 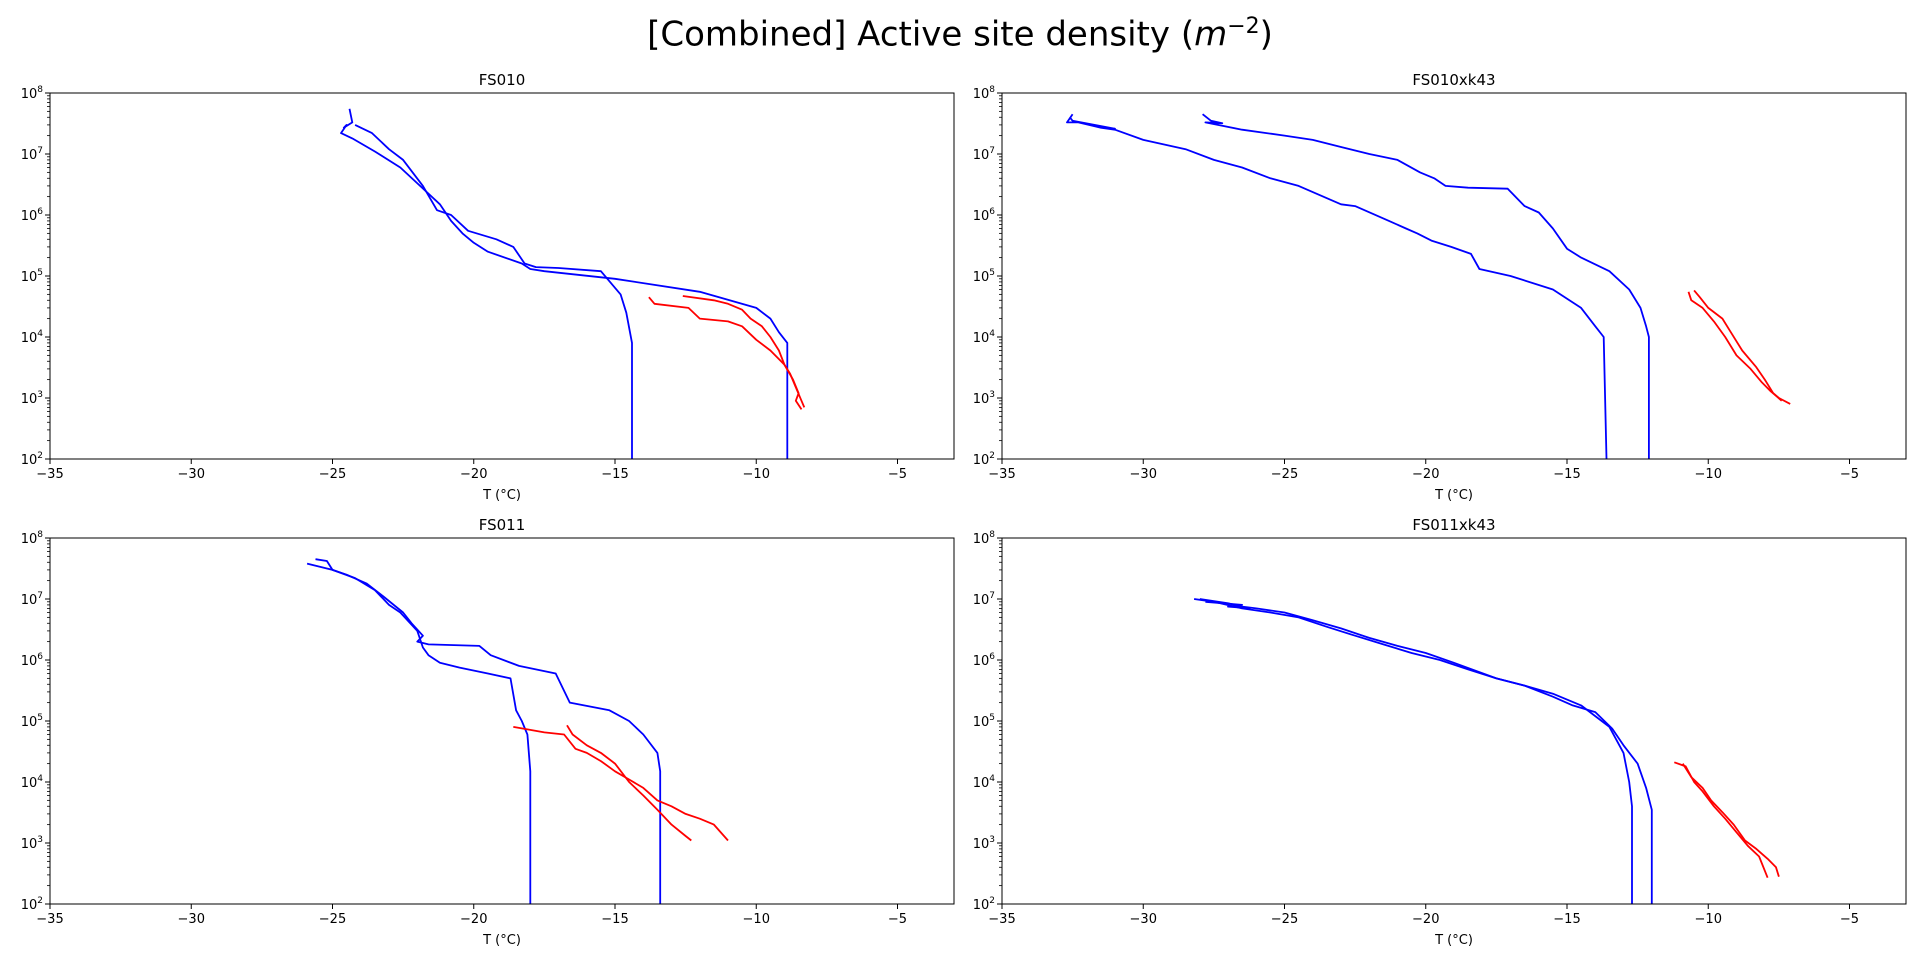 I want to click on y-tick-exponent: 6, so click(x=992, y=657).